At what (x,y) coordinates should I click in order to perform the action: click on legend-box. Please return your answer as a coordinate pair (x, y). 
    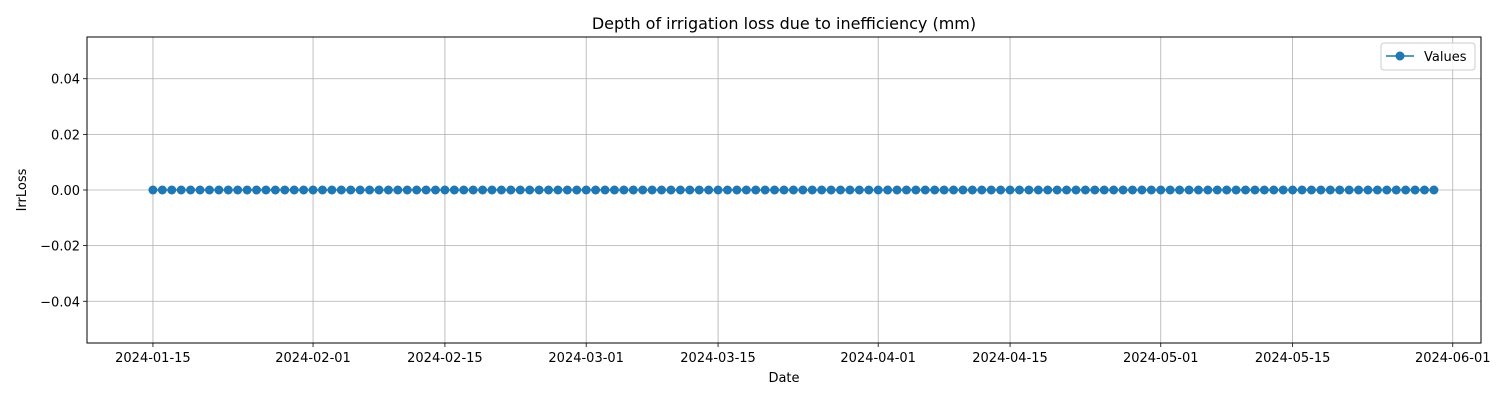
    Looking at the image, I should click on (1428, 56).